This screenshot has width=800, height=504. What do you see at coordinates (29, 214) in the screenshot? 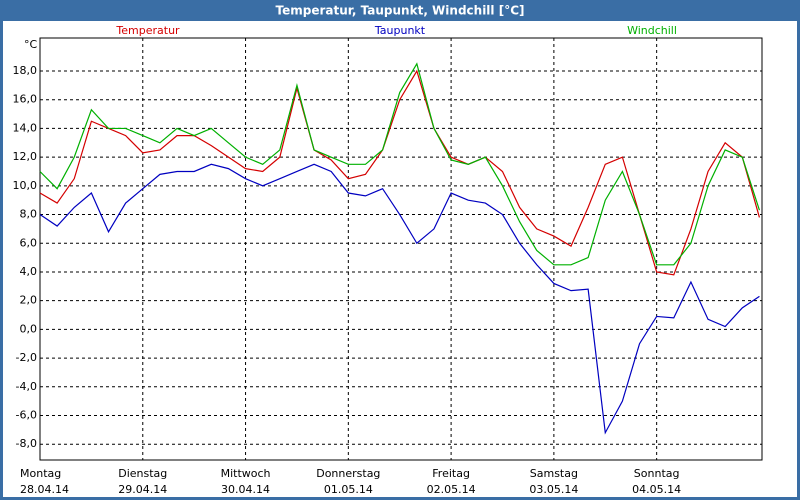
I see `y-tick-label: 8,0` at bounding box center [29, 214].